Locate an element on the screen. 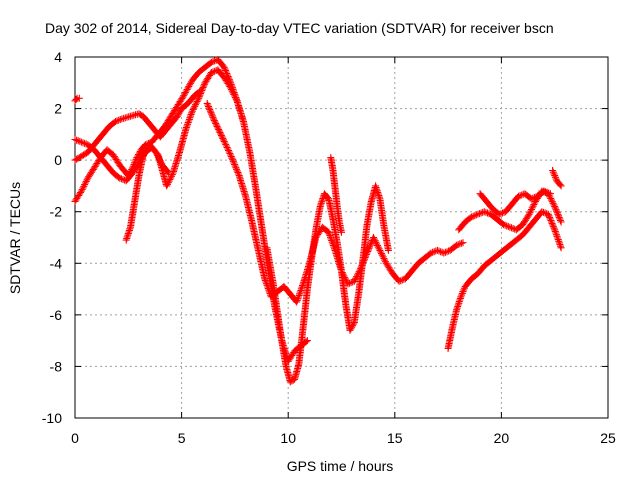 The image size is (640, 485). series-sat-a is located at coordinates (77, 99).